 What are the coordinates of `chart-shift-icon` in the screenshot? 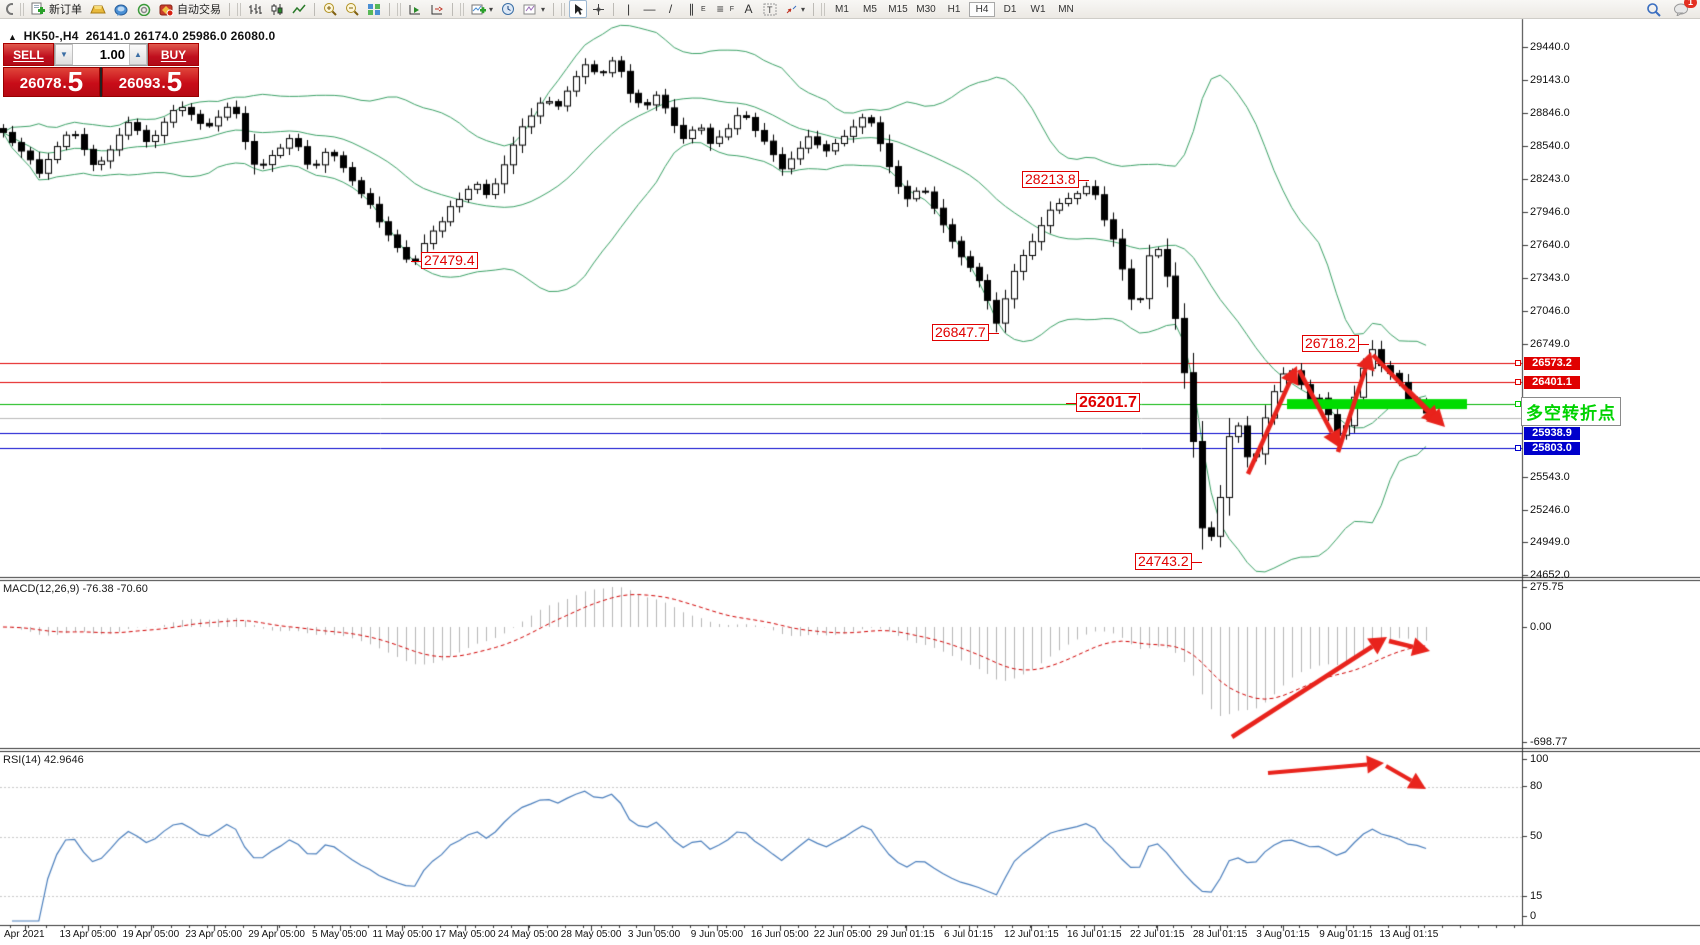 It's located at (437, 9).